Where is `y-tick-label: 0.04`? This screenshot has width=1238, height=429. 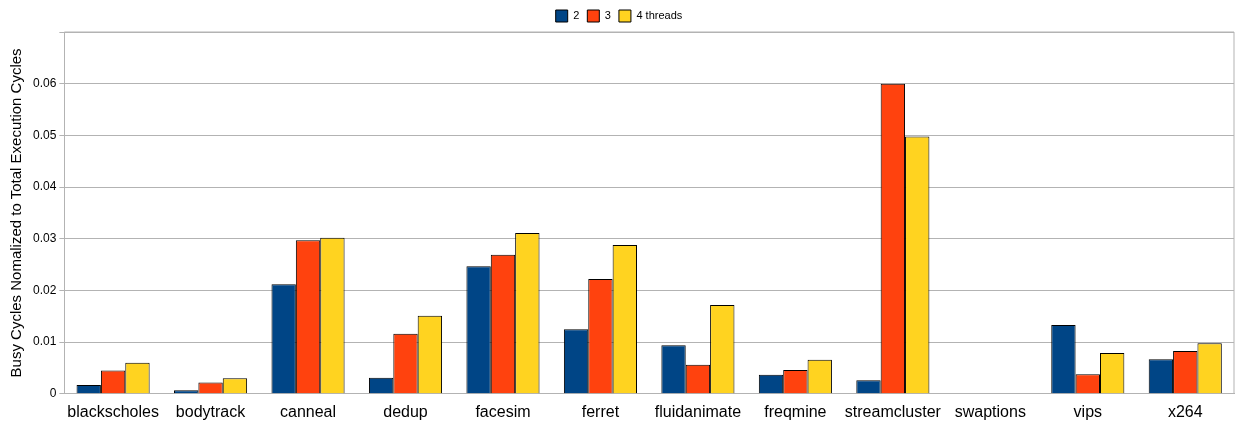
y-tick-label: 0.04 is located at coordinates (45, 186).